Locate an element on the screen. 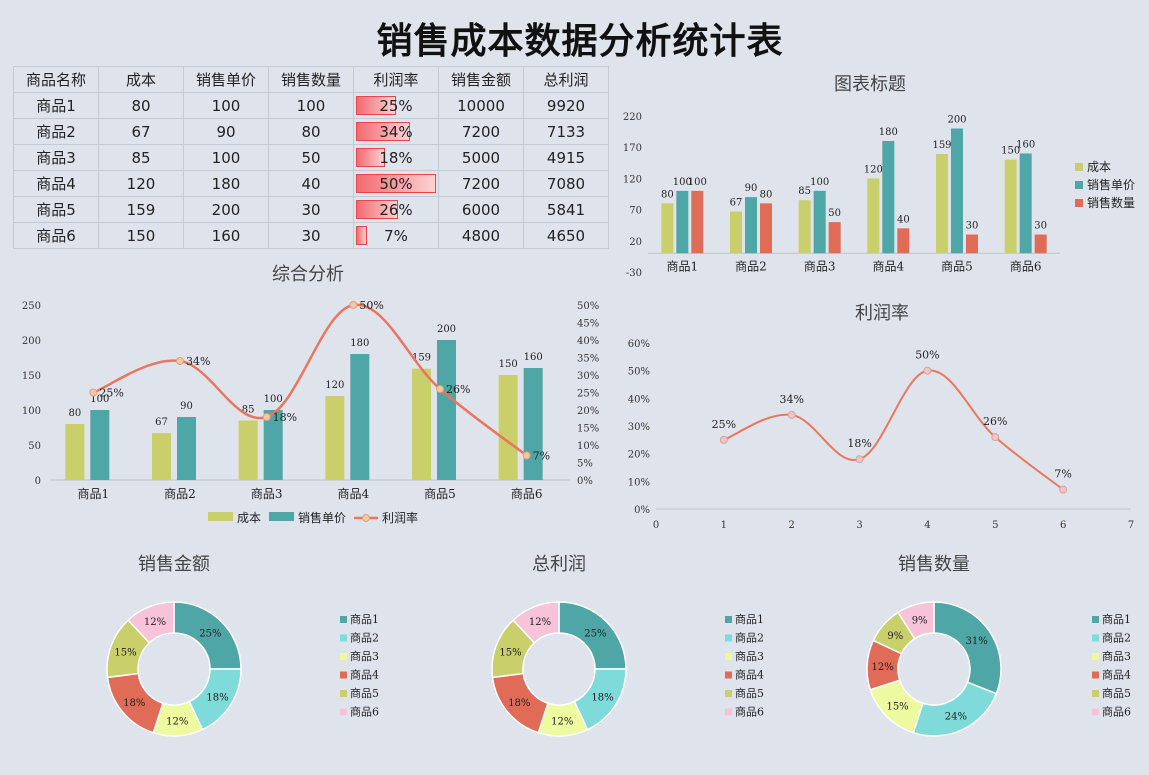 Image resolution: width=1149 pixels, height=775 pixels. y-tick-label: 10% is located at coordinates (639, 482).